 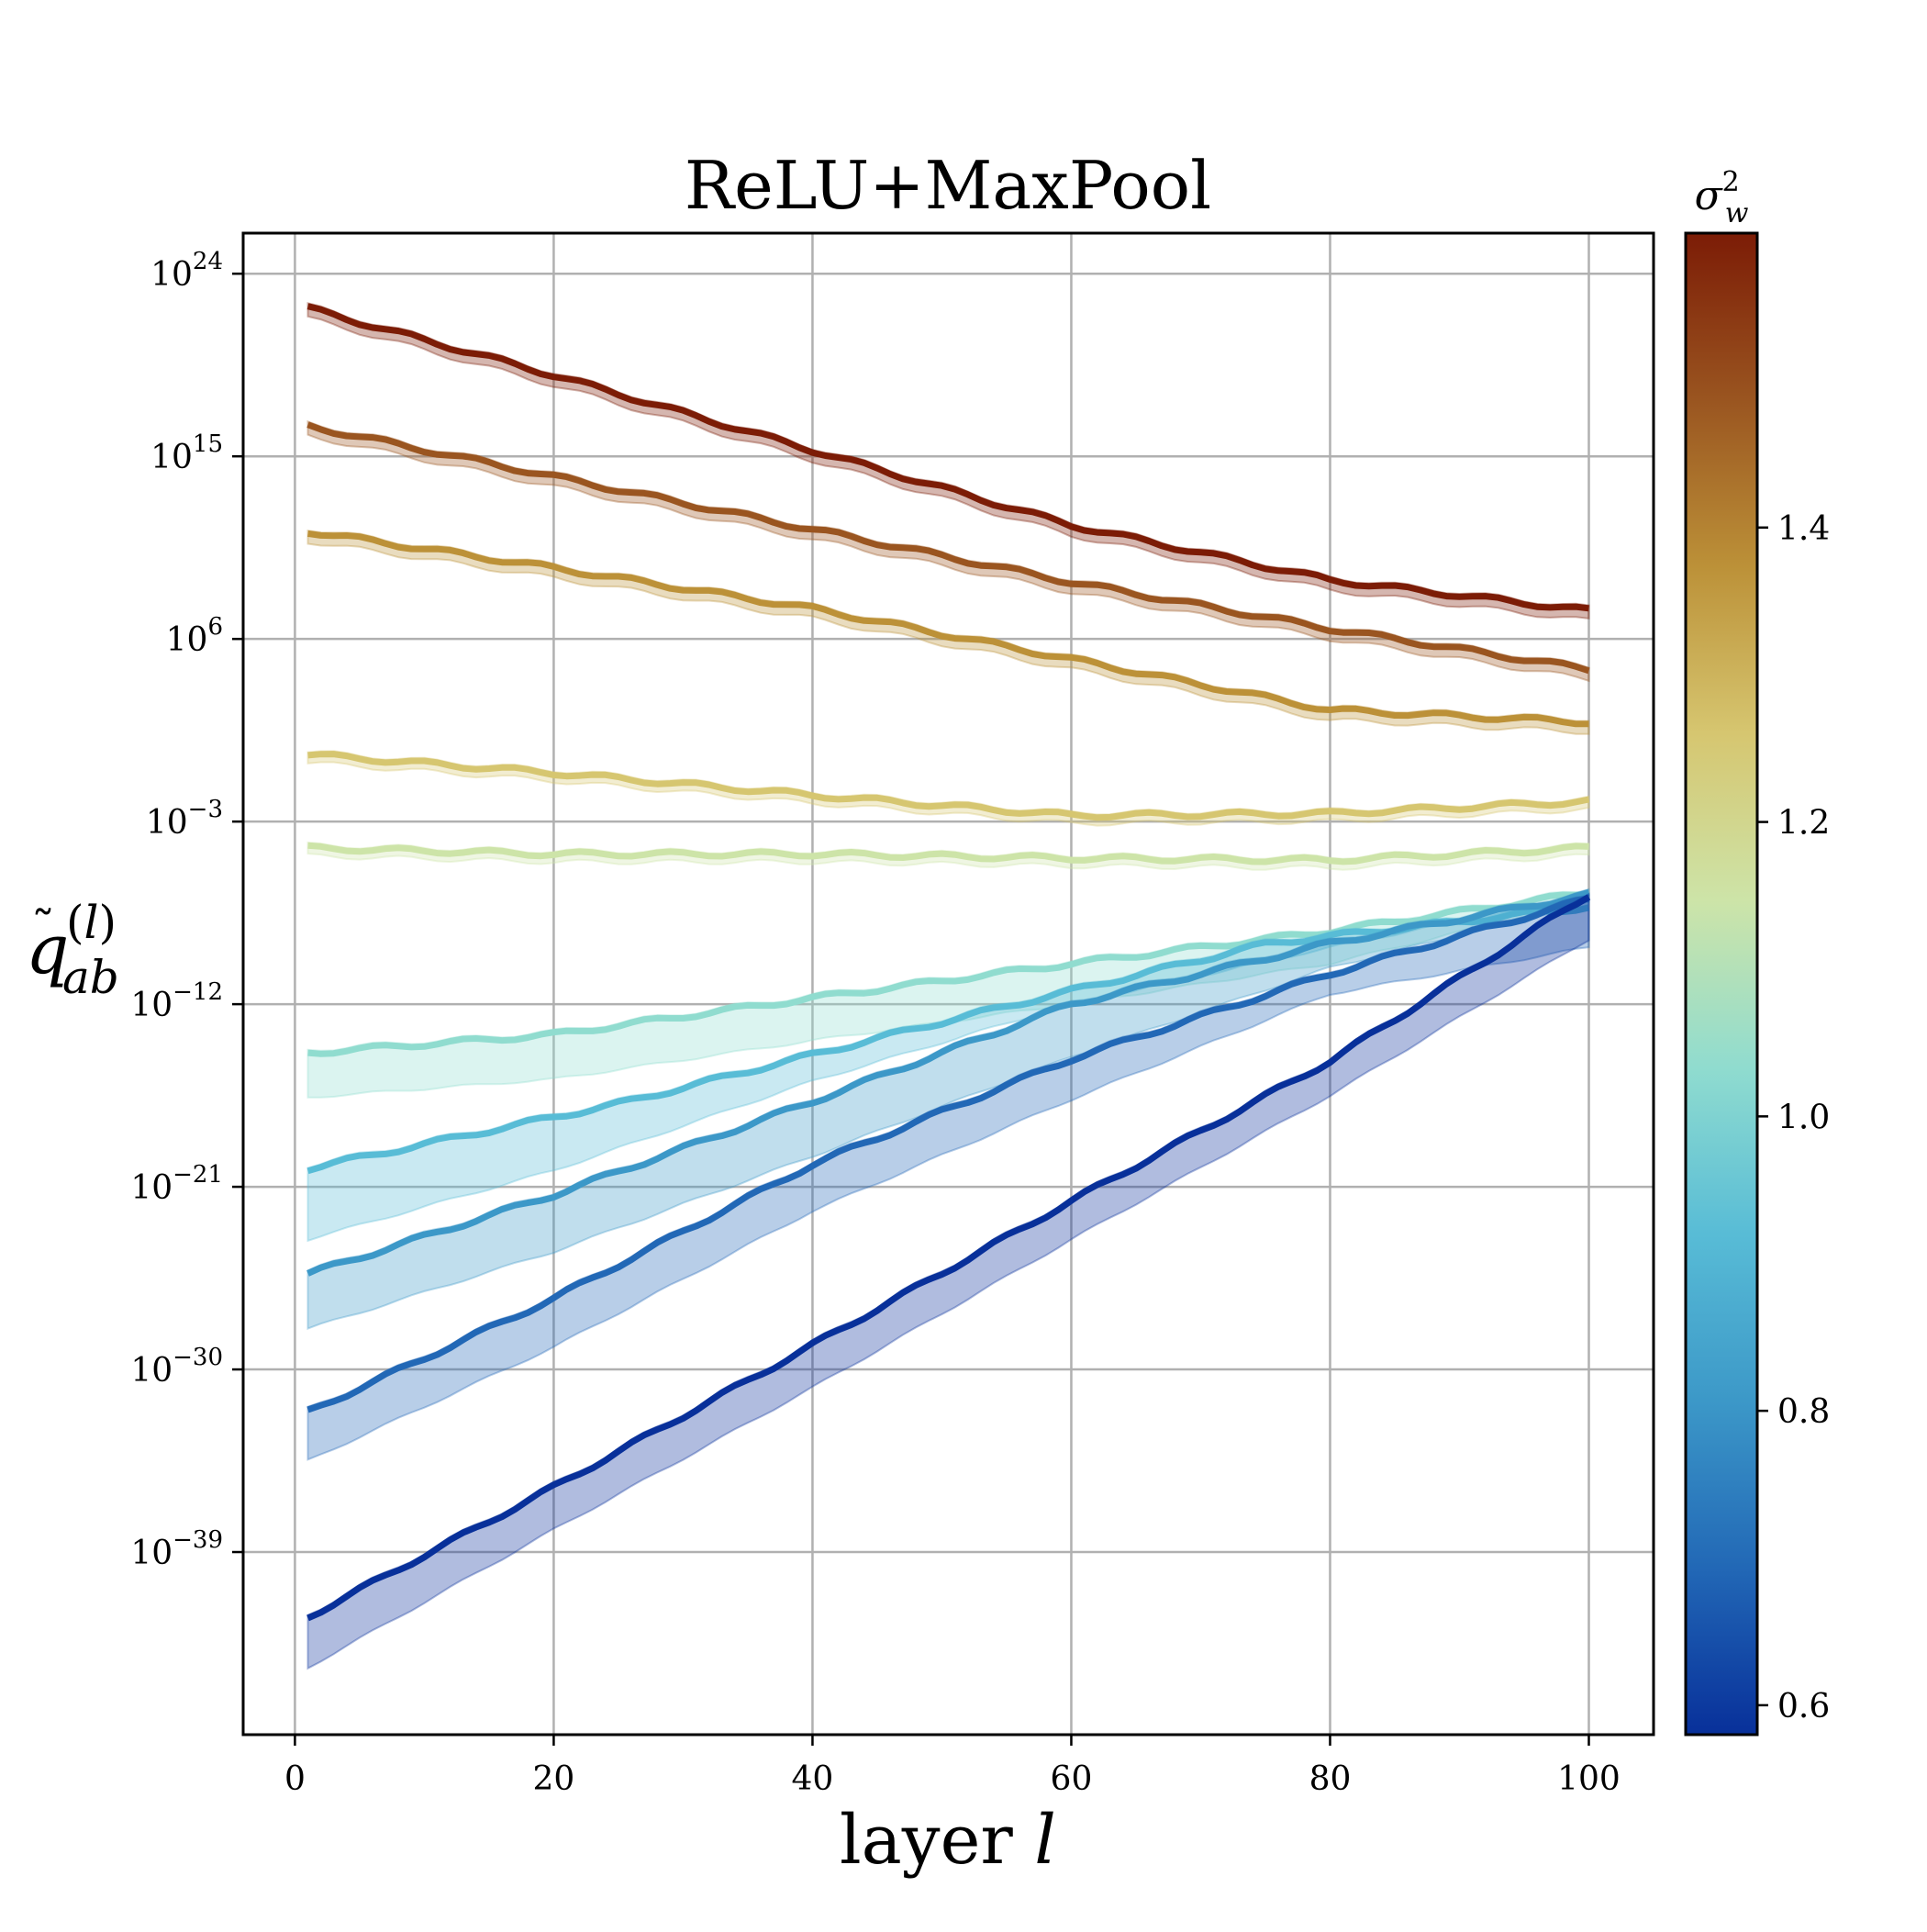 I want to click on x-axis-label: layer l, so click(x=948, y=1840).